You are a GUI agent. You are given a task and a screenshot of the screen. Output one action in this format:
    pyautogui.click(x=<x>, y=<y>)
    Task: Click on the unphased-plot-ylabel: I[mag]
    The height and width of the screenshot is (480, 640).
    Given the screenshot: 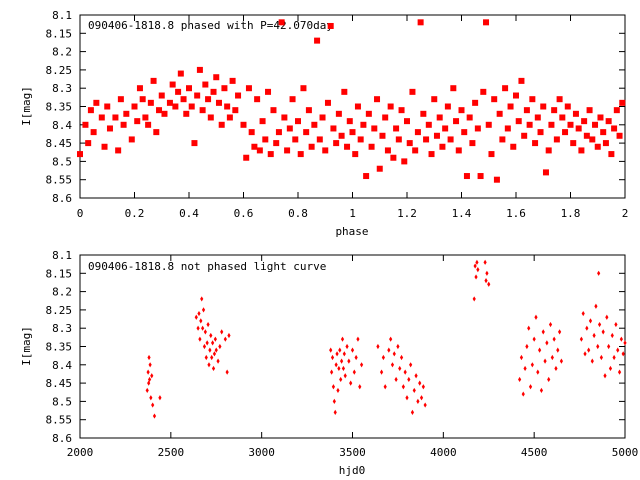 What is the action you would take?
    pyautogui.click(x=26, y=346)
    